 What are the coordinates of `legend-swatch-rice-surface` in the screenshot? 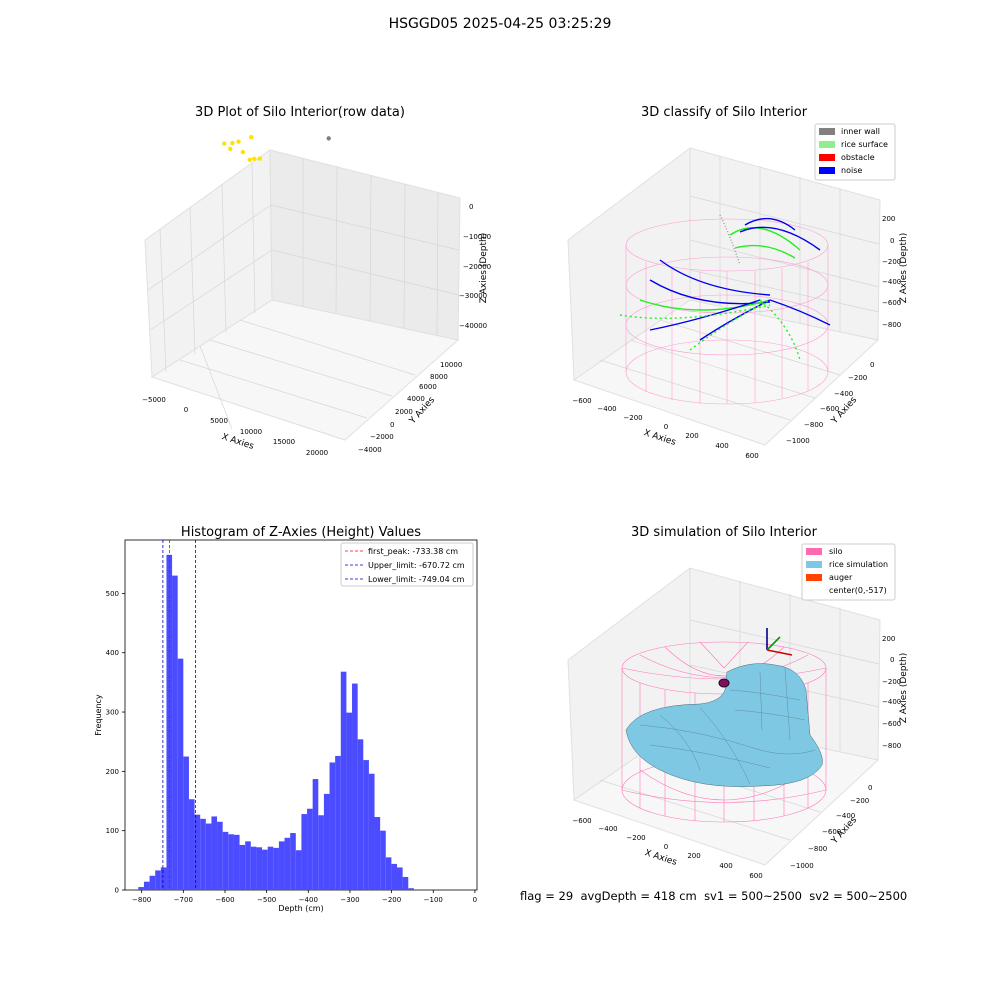 It's located at (827, 144).